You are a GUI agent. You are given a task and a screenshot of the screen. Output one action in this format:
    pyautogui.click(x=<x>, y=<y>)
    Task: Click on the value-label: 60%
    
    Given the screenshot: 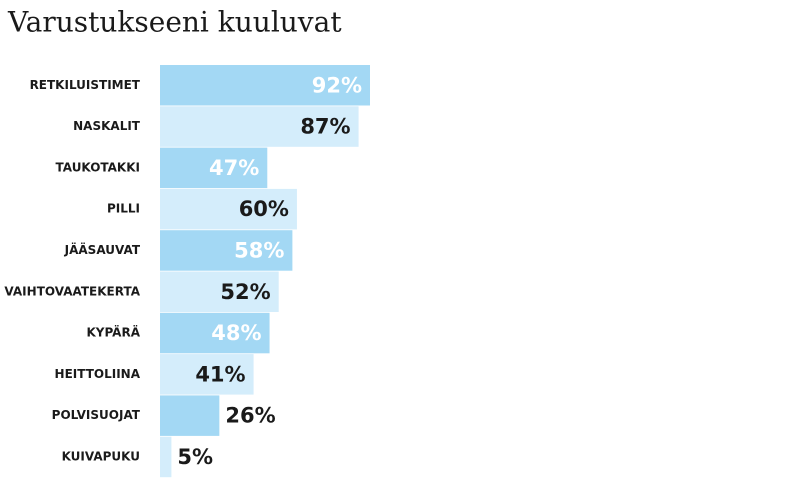 What is the action you would take?
    pyautogui.click(x=264, y=209)
    